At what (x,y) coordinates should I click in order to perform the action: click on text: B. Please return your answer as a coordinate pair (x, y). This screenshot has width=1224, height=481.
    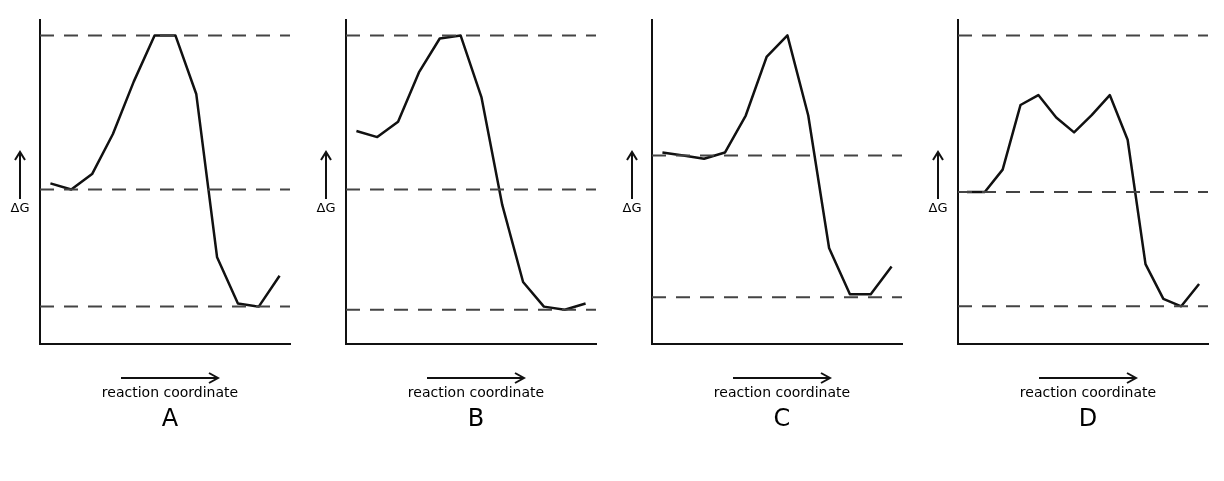
    Looking at the image, I should click on (476, 418).